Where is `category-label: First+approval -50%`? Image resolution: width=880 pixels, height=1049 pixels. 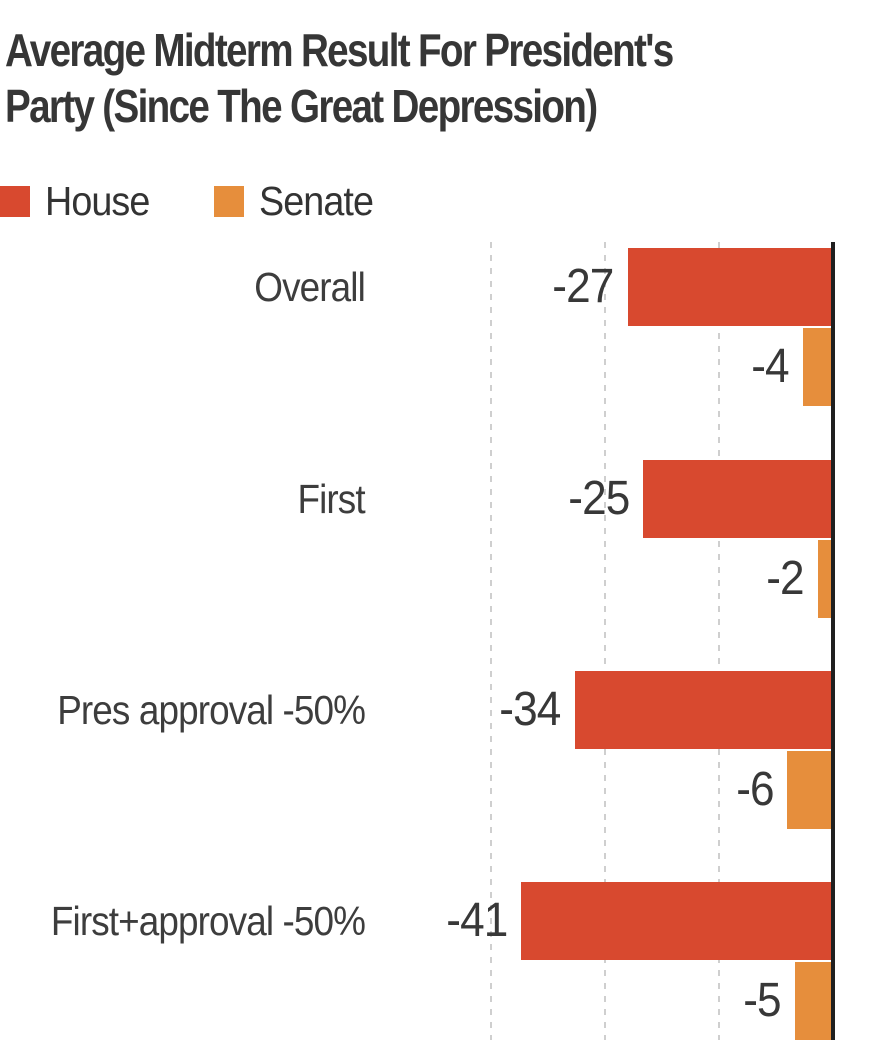 category-label: First+approval -50% is located at coordinates (208, 921).